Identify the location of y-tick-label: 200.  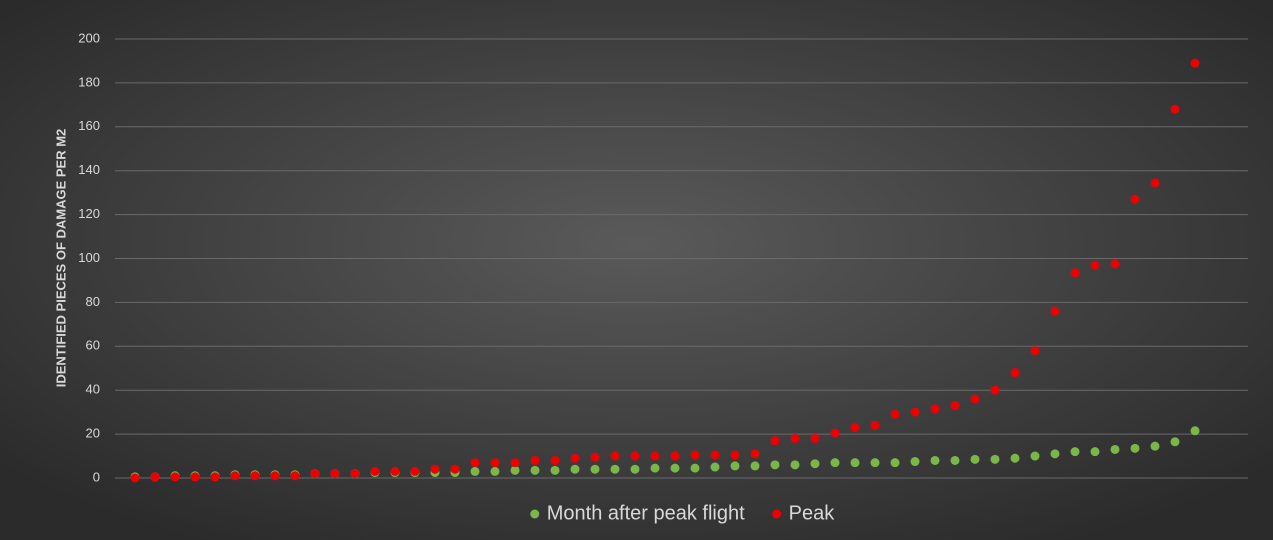
(89, 37).